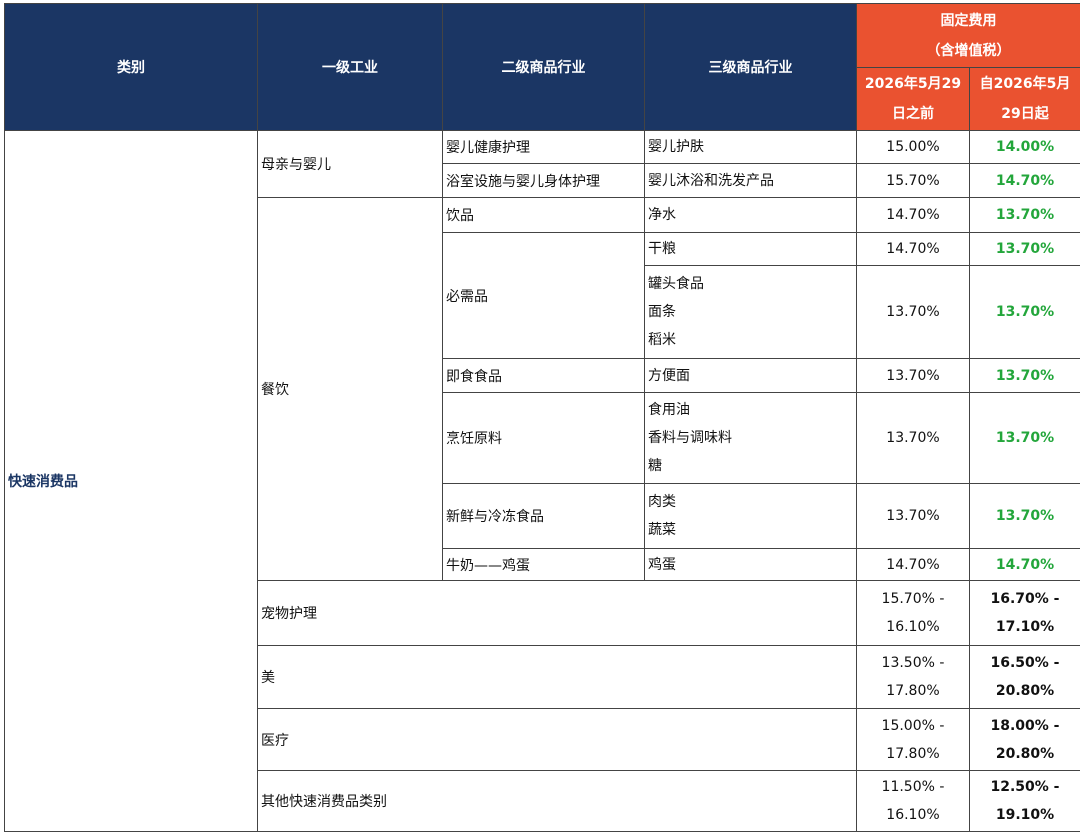 This screenshot has height=832, width=1080. I want to click on fee-after-line: 16.70% -, so click(1025, 599).